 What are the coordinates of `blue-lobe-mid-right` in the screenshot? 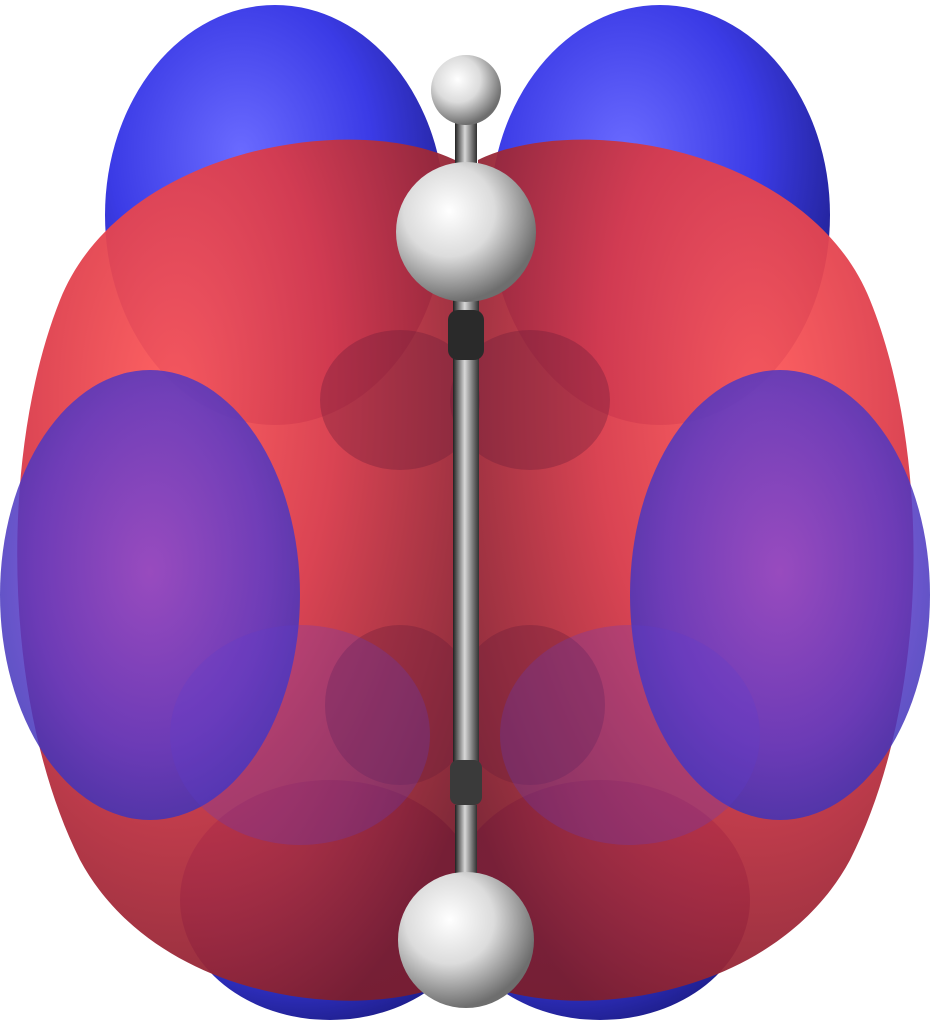 It's located at (780, 595).